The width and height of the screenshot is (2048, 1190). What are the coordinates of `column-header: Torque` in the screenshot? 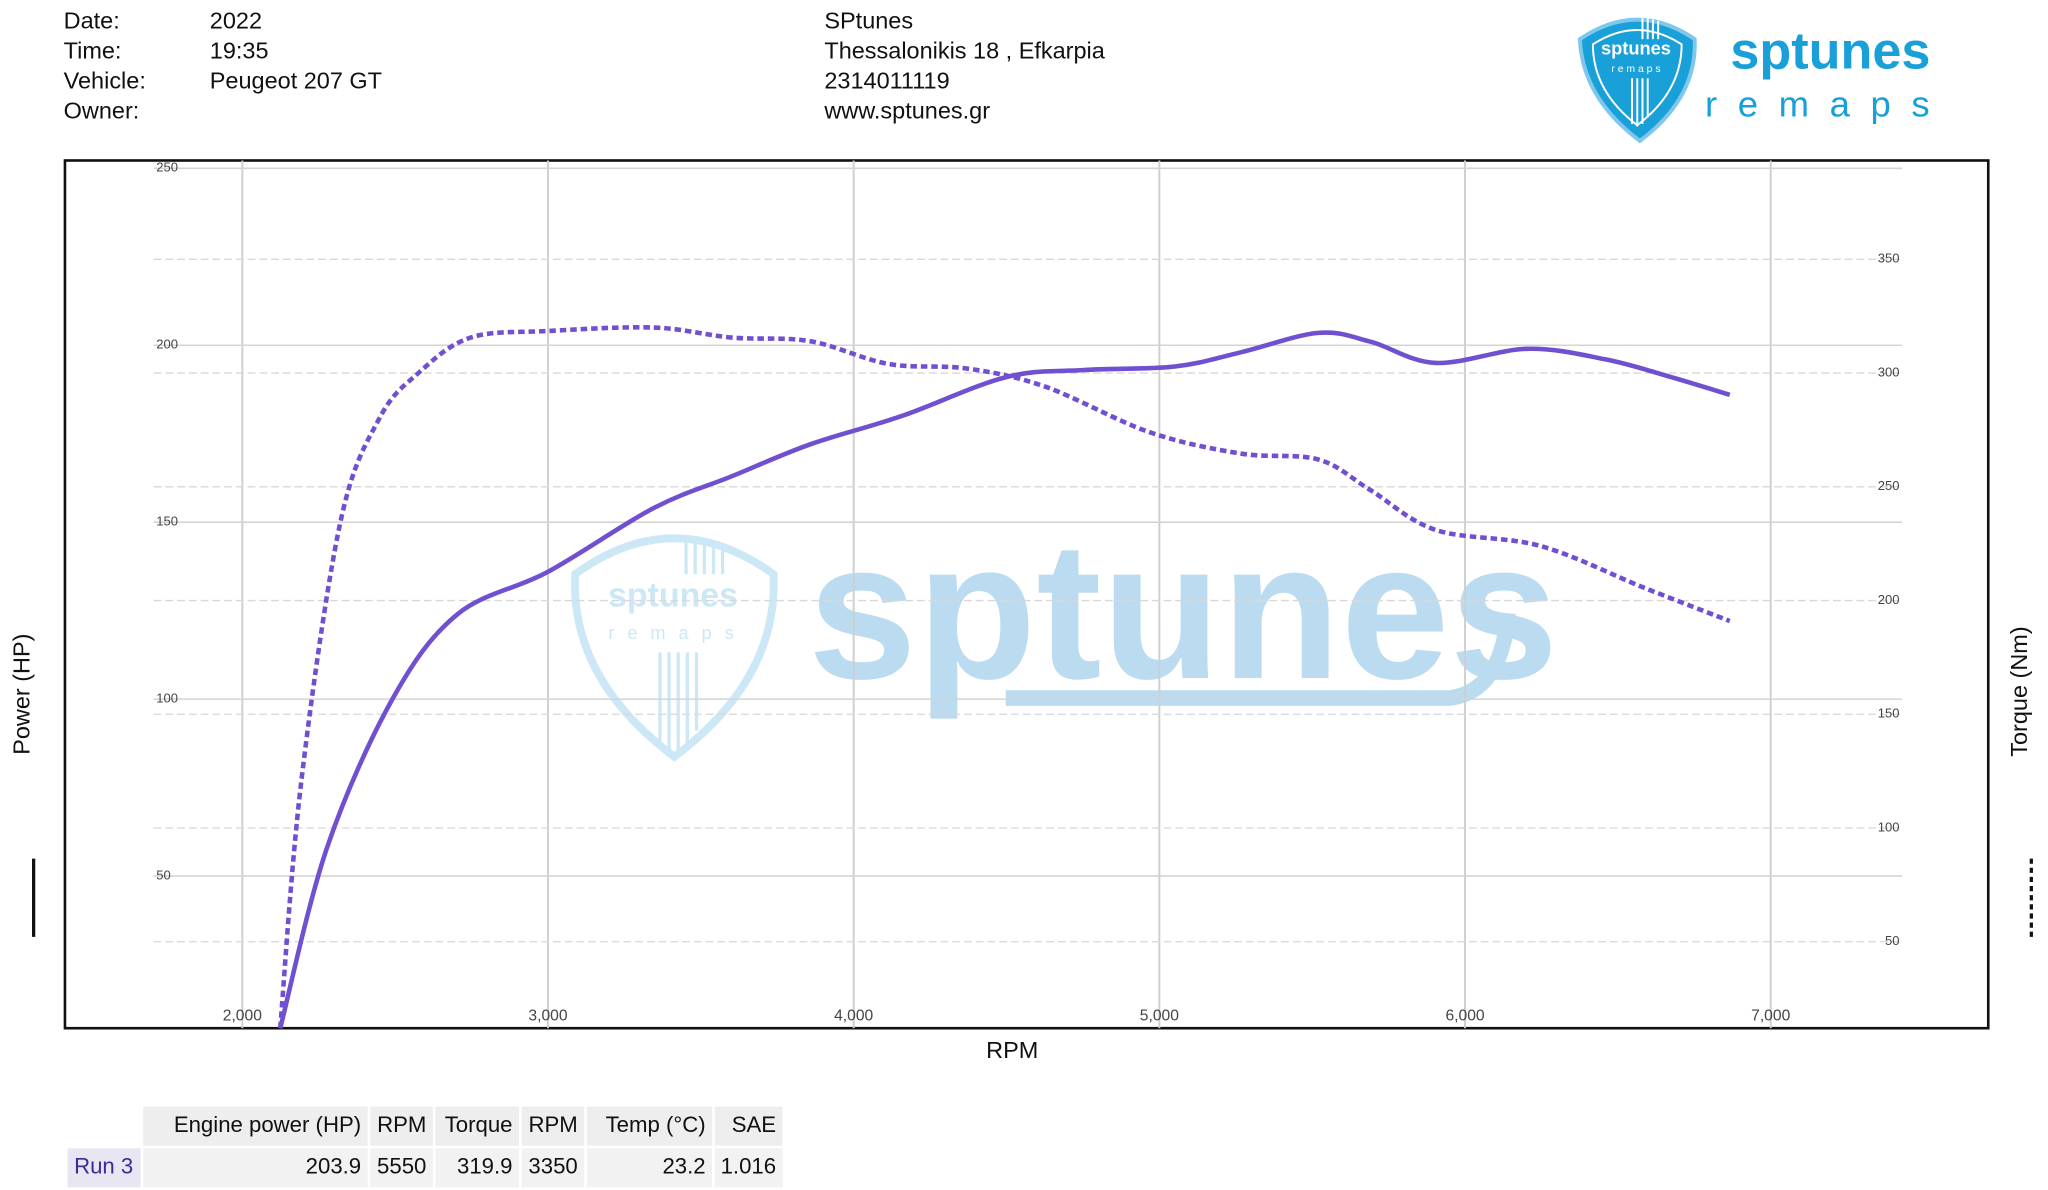 It's located at (479, 1124).